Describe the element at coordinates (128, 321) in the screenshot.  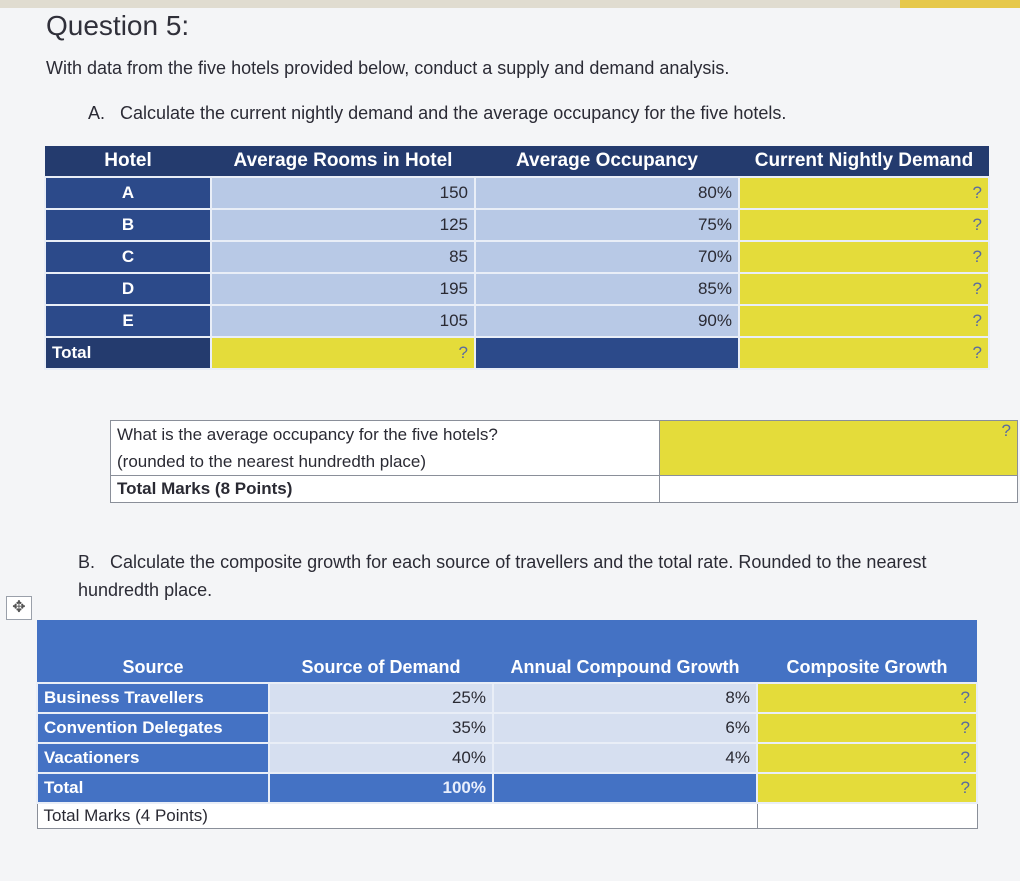
I see `hotel-cell: E` at that location.